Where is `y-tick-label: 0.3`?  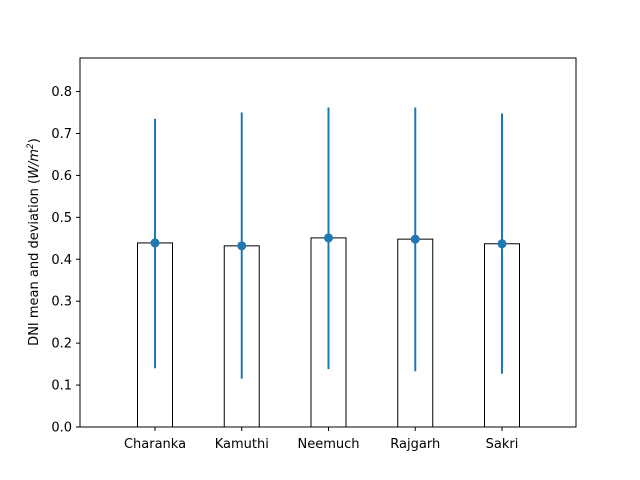
y-tick-label: 0.3 is located at coordinates (61, 302).